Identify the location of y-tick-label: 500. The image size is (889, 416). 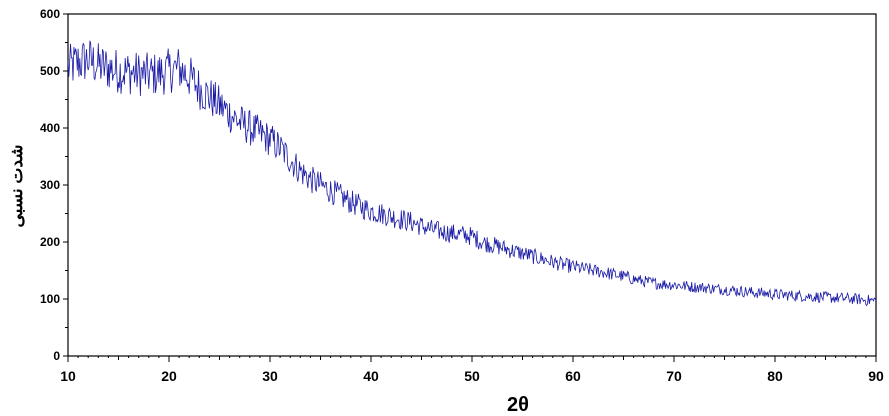
(50, 71).